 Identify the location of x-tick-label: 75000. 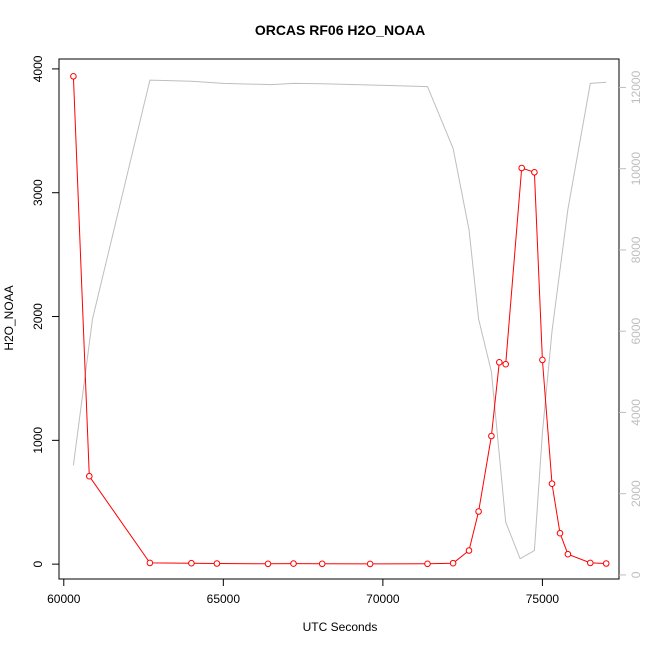
(543, 599).